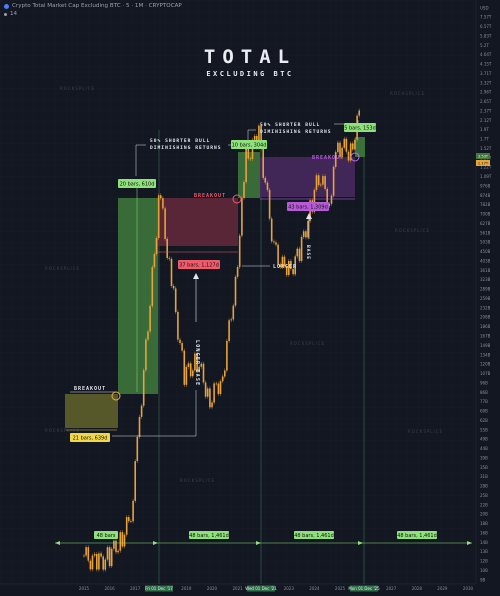 This screenshot has height=596, width=500. What do you see at coordinates (485, 242) in the screenshot?
I see `price-tick: 503B` at bounding box center [485, 242].